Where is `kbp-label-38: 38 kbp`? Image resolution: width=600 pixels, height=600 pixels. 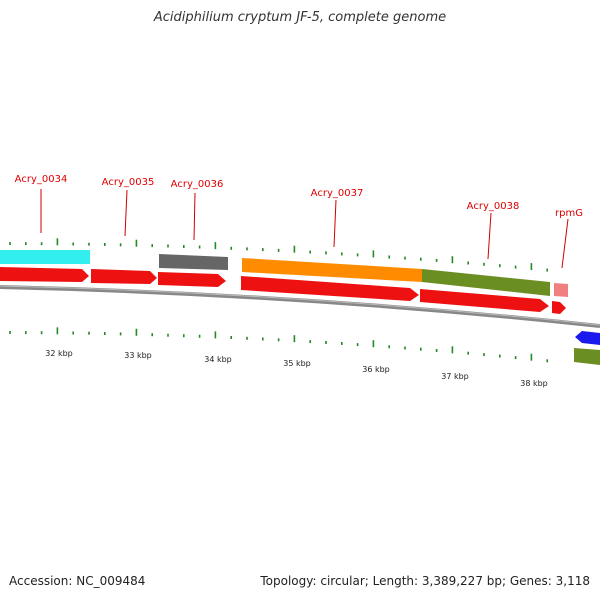
kbp-label-38: 38 kbp is located at coordinates (534, 383).